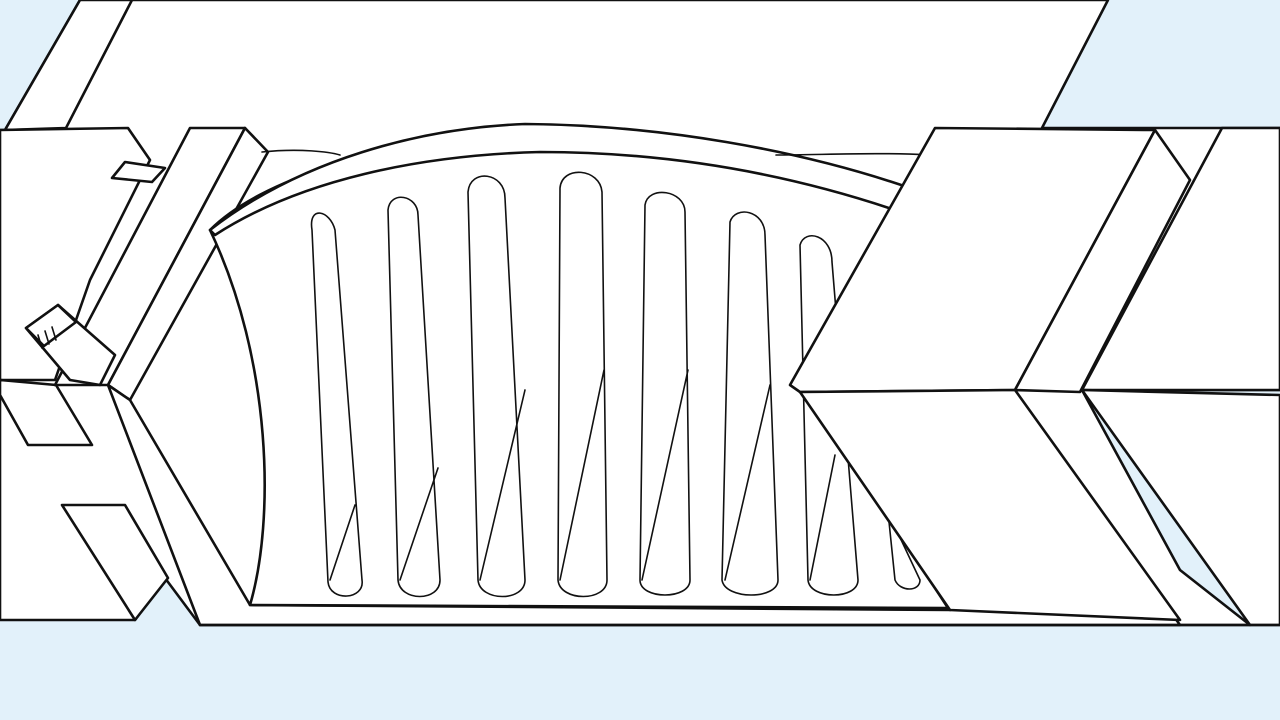 Image resolution: width=1280 pixels, height=720 pixels. What do you see at coordinates (138, 172) in the screenshot?
I see `housing-clip` at bounding box center [138, 172].